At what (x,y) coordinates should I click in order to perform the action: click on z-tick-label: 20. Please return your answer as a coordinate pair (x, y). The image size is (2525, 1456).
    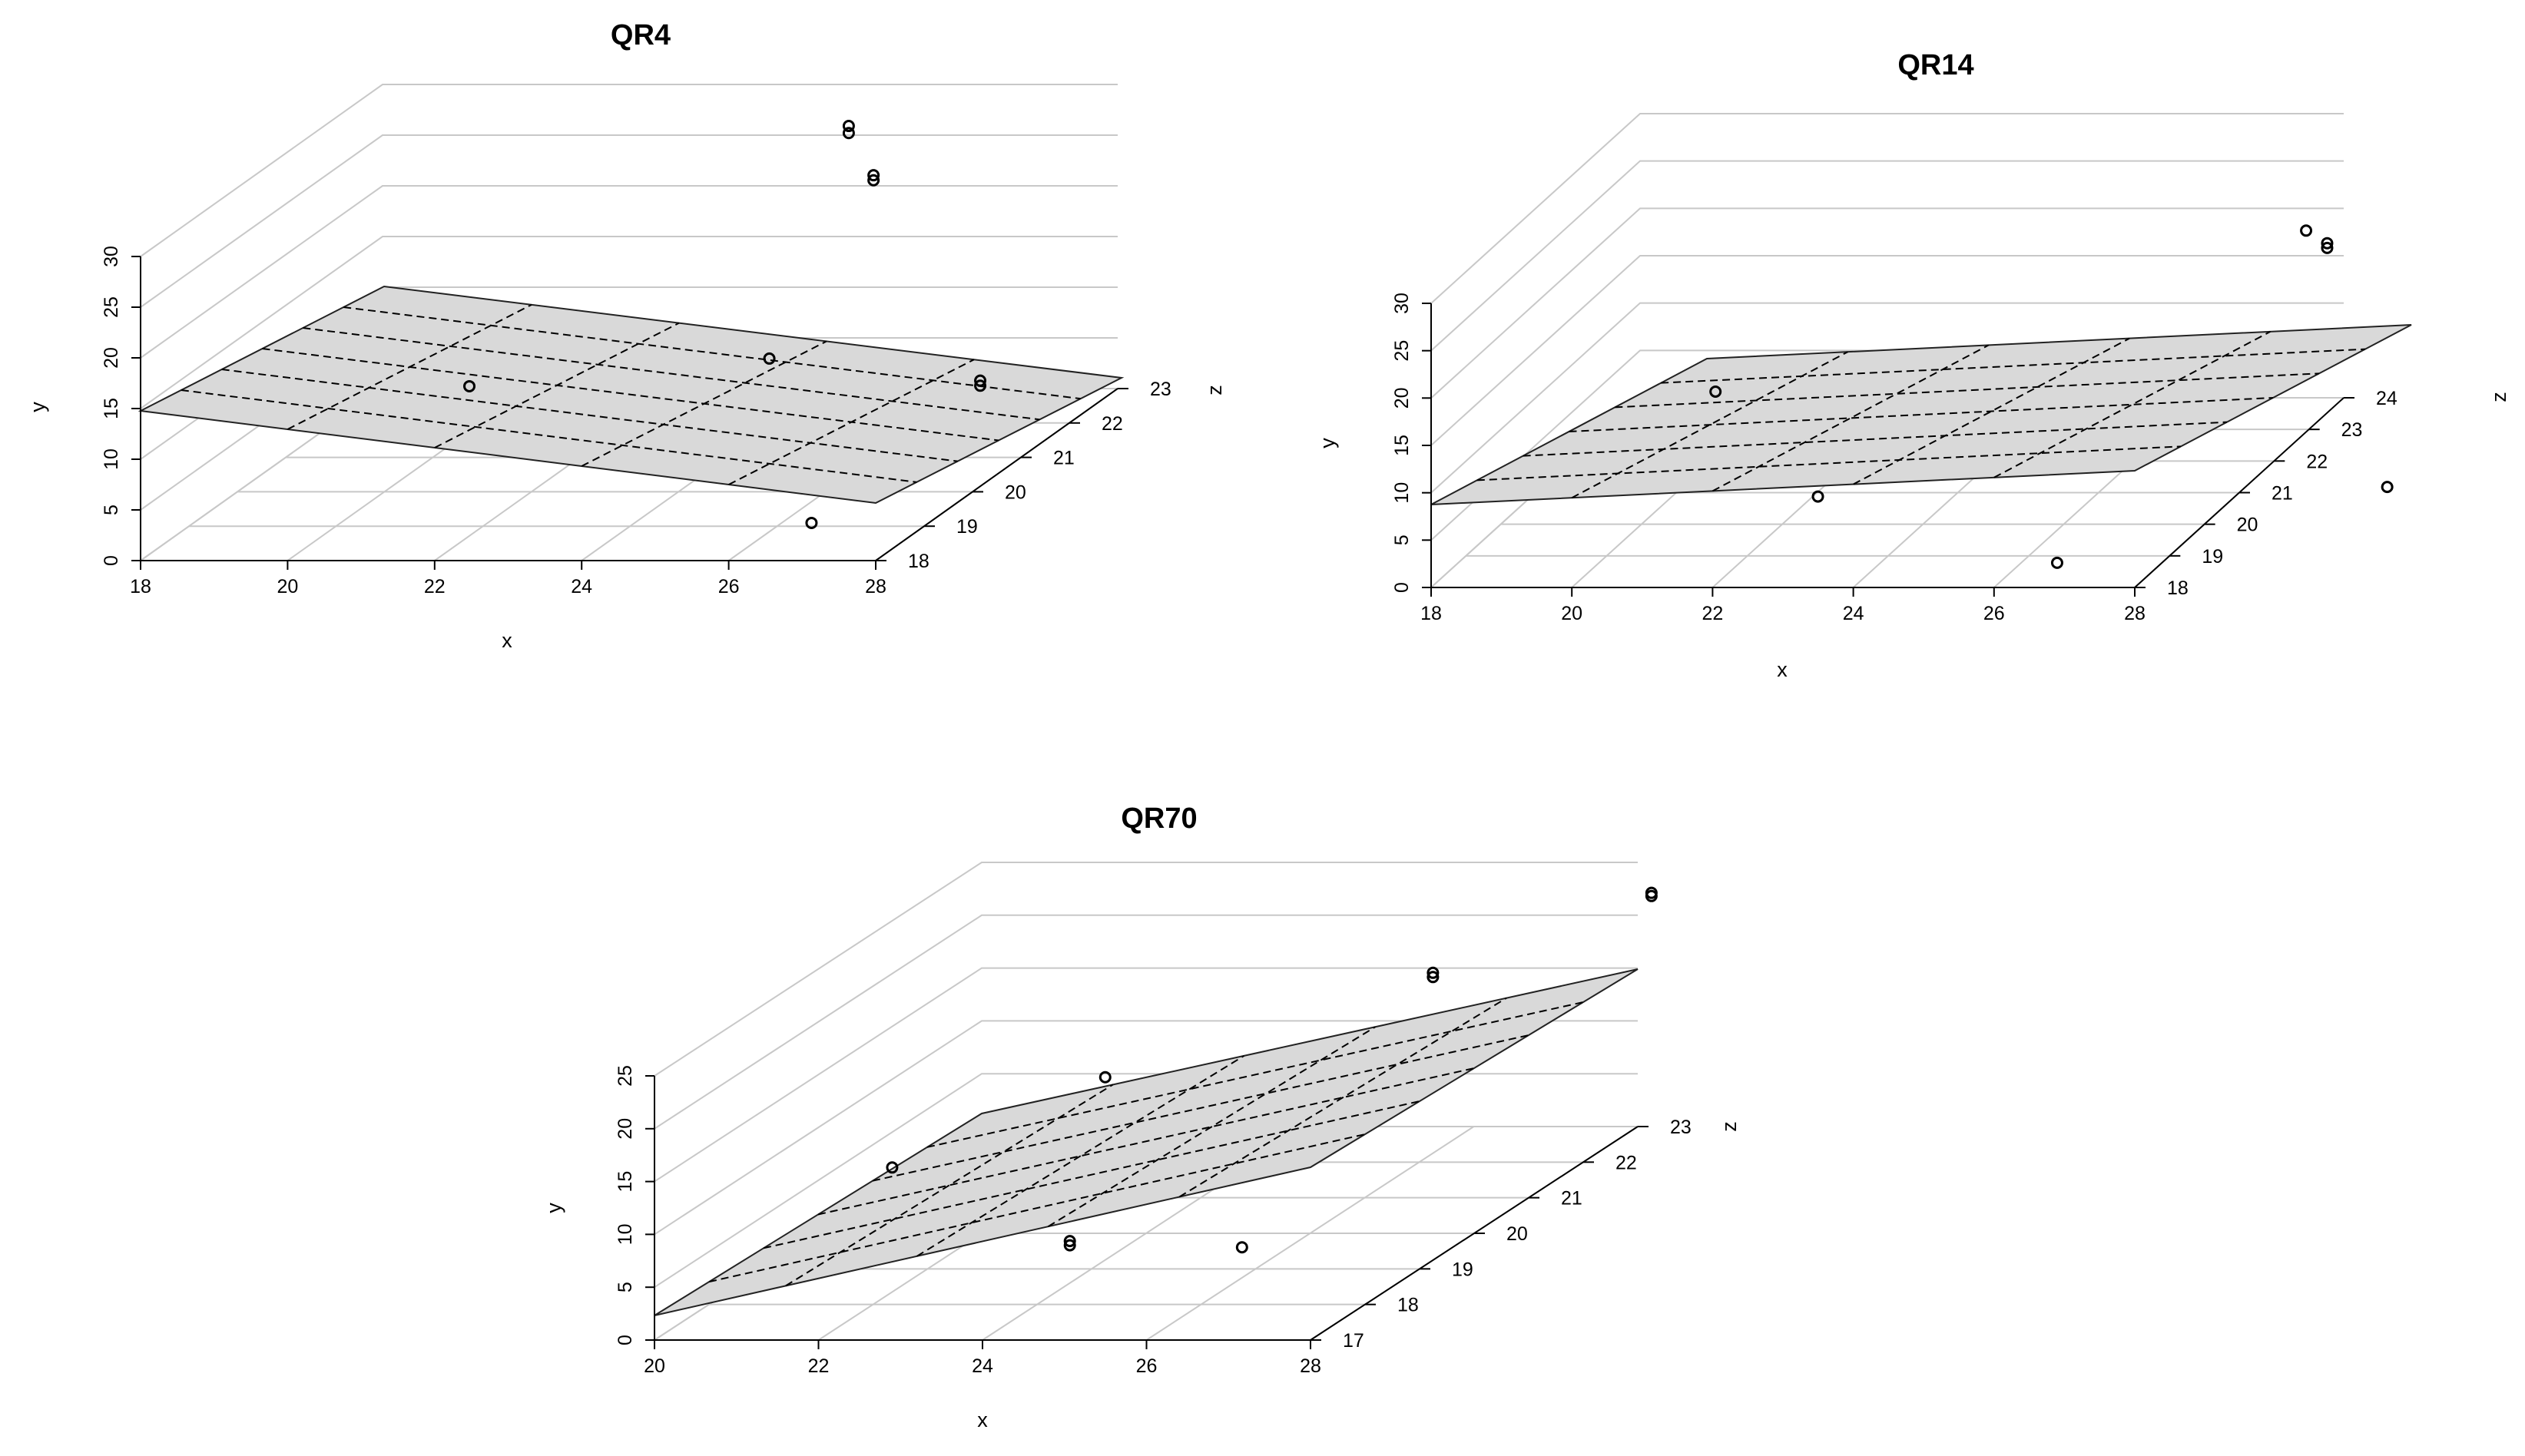
    Looking at the image, I should click on (1517, 1234).